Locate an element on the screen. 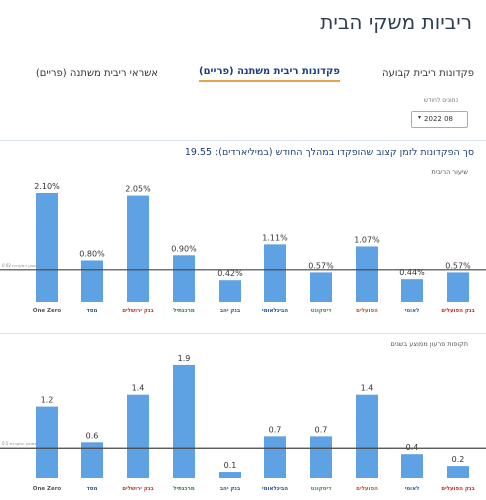  bar-value-label: 0.1 is located at coordinates (230, 465).